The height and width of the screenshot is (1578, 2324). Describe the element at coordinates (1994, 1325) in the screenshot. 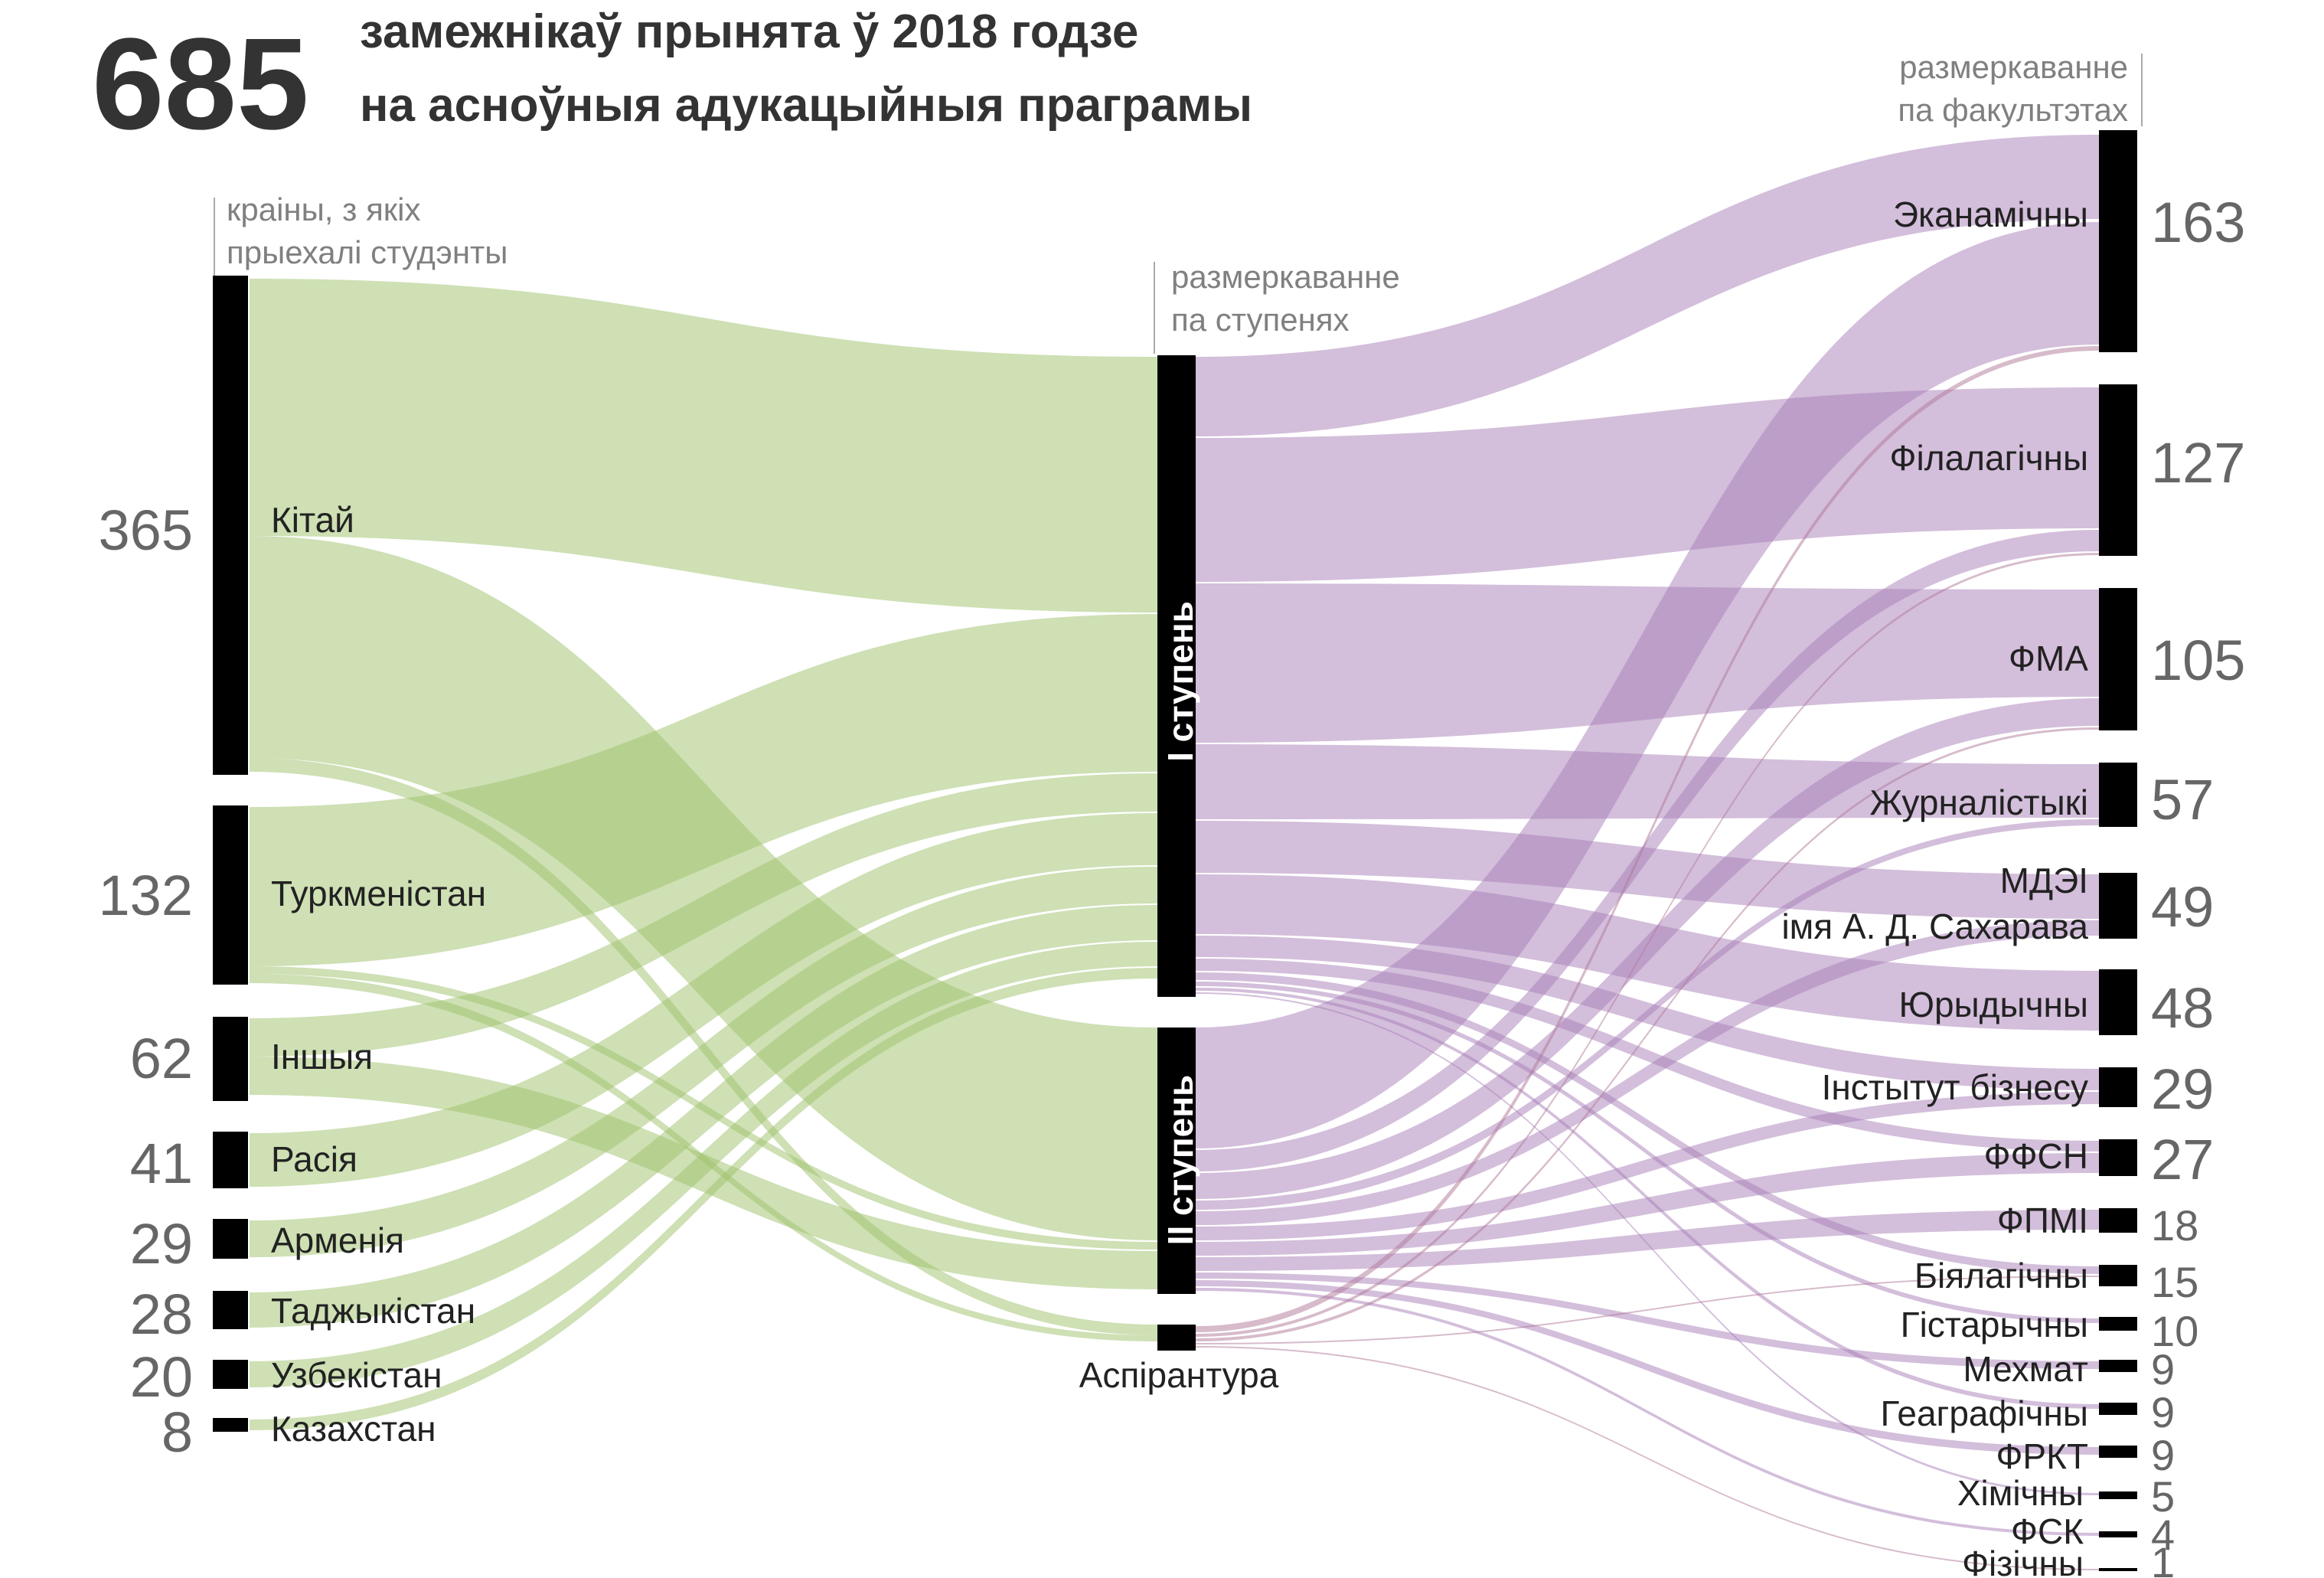

I see `faculty-label-hist: Гістарычны` at that location.